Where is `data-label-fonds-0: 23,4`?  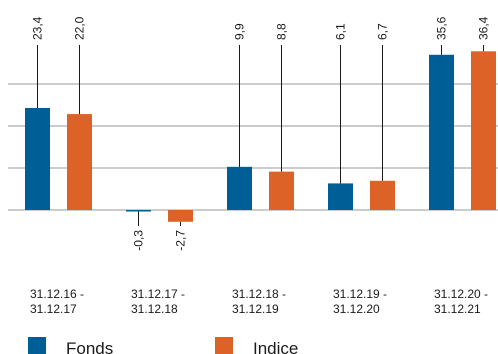 data-label-fonds-0: 23,4 is located at coordinates (38, 28).